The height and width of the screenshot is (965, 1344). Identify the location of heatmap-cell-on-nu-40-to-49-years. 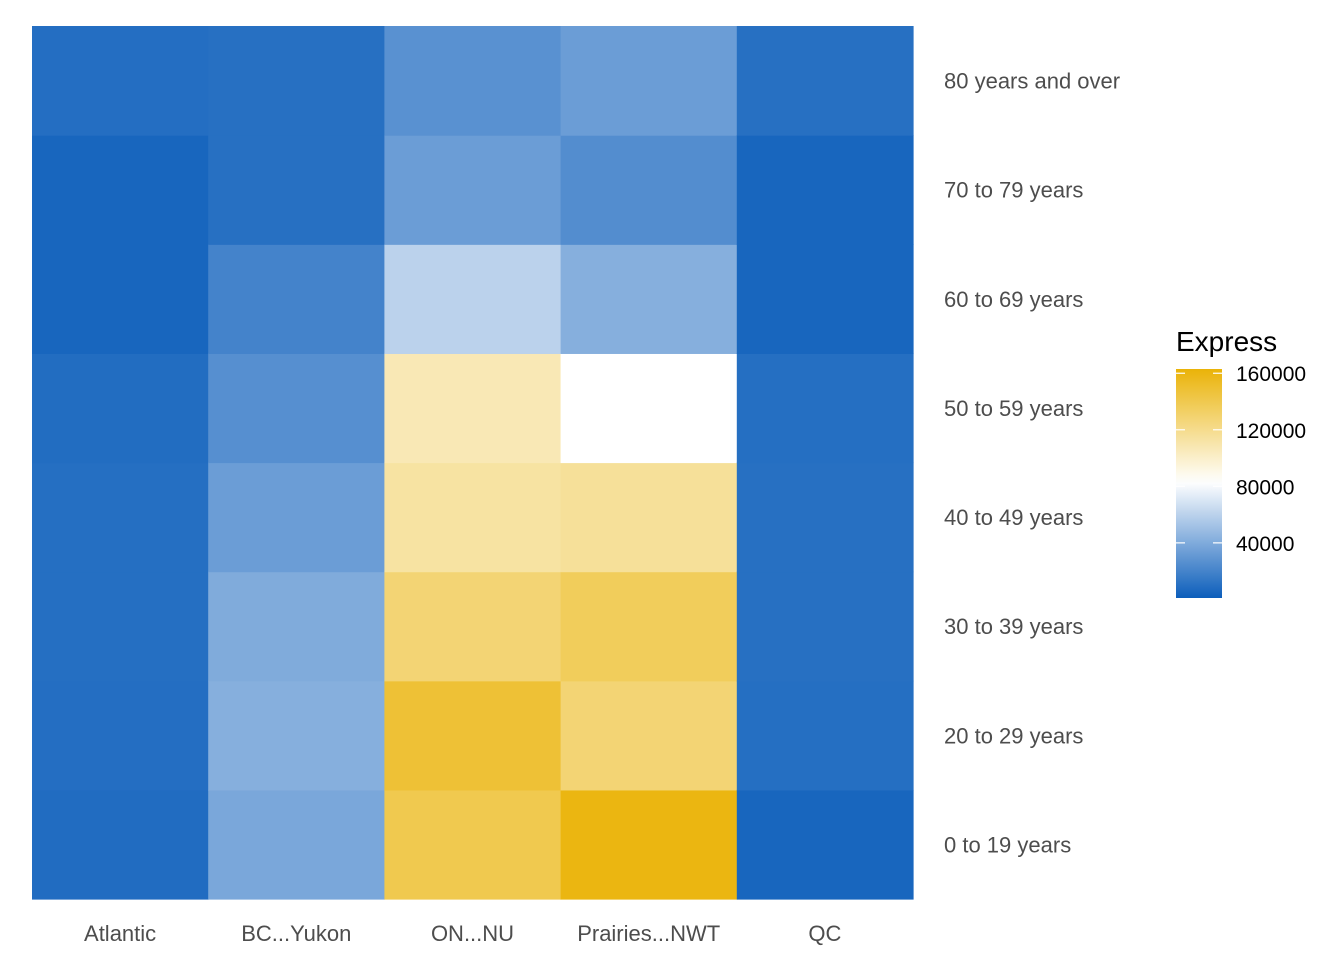
(473, 517).